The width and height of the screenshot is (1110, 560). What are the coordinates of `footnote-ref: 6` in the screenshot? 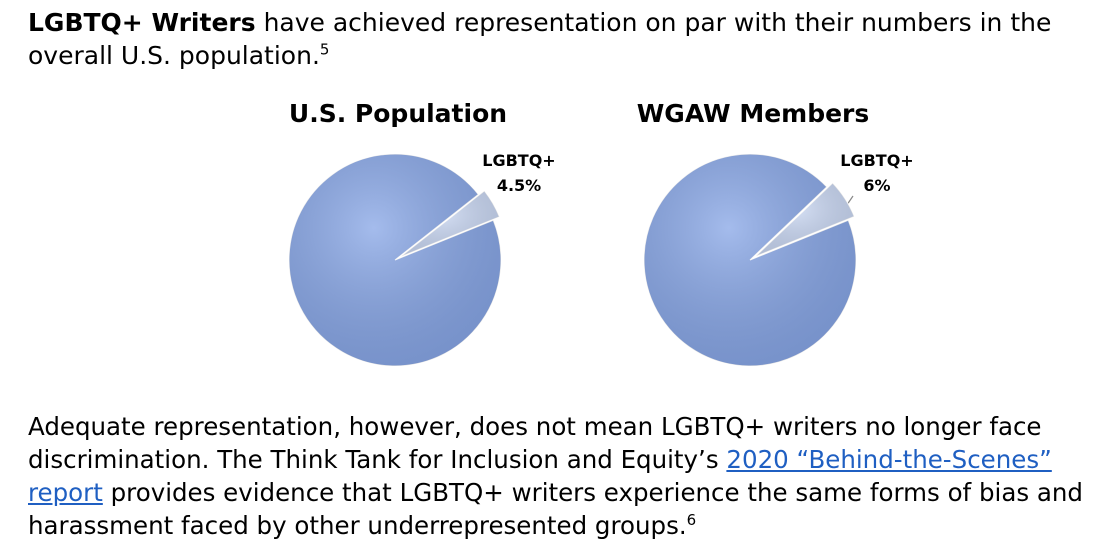 It's located at (691, 519).